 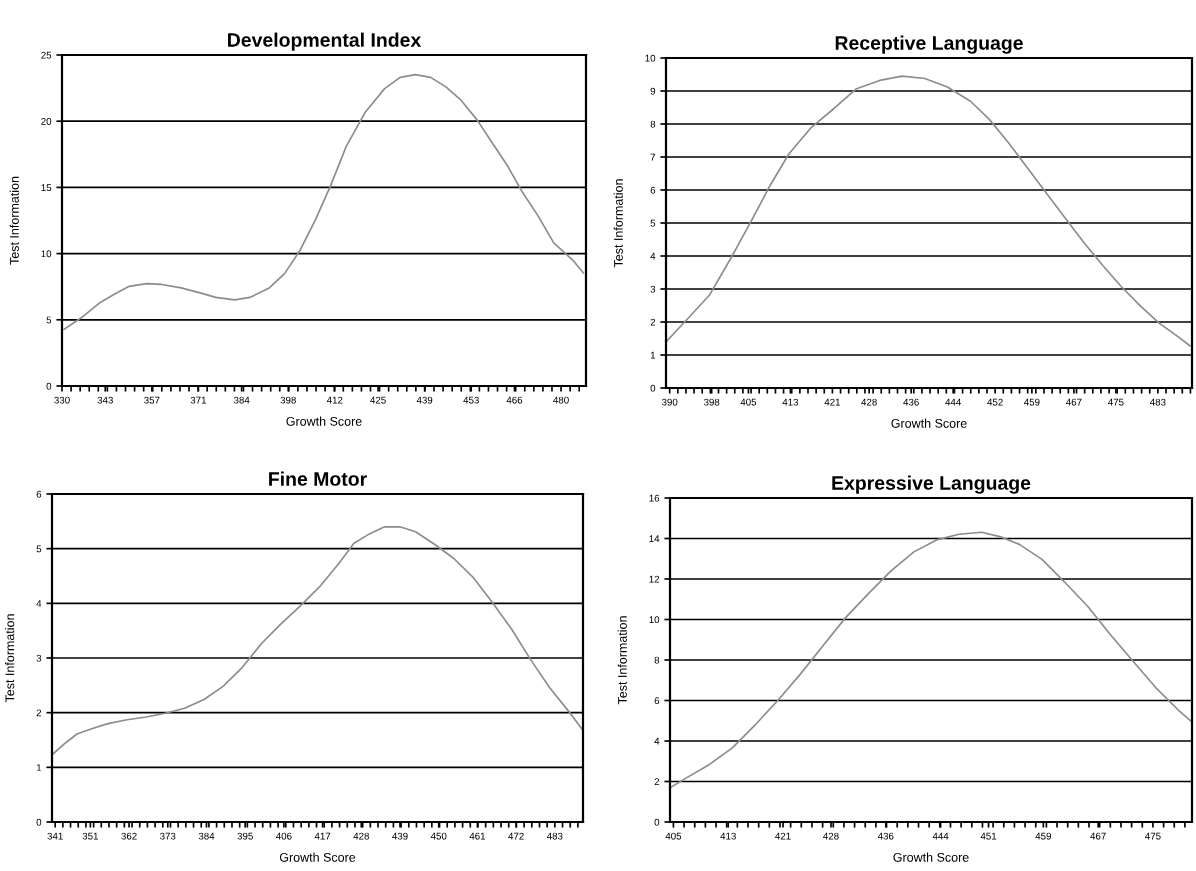 What do you see at coordinates (653, 157) in the screenshot?
I see `y-tick-label: 7` at bounding box center [653, 157].